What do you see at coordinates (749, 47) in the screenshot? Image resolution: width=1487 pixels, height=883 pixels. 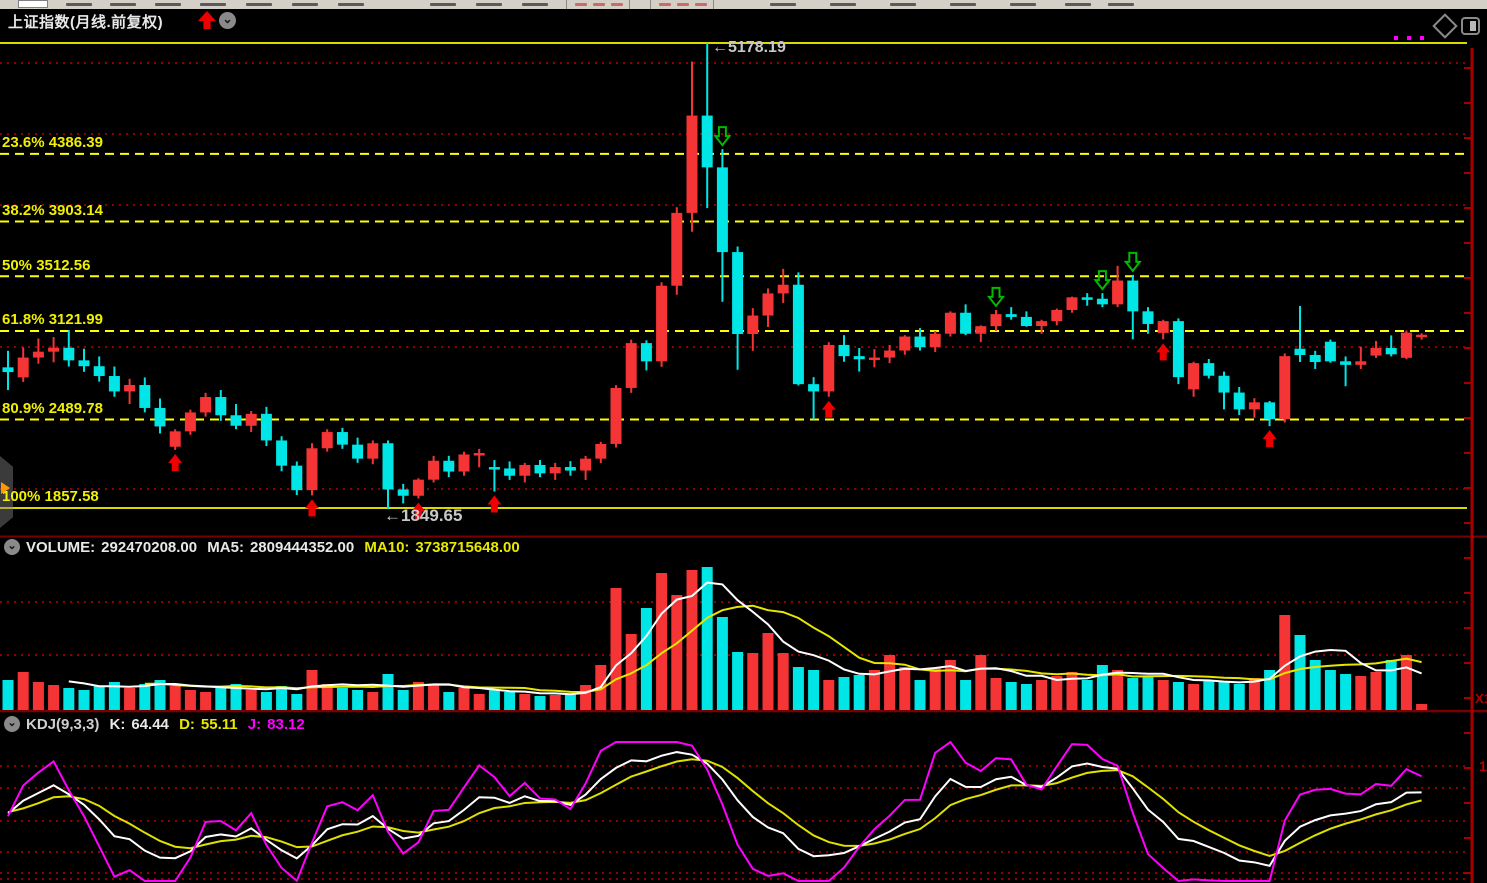 I see `peak-price-annotation: ←5178.19` at bounding box center [749, 47].